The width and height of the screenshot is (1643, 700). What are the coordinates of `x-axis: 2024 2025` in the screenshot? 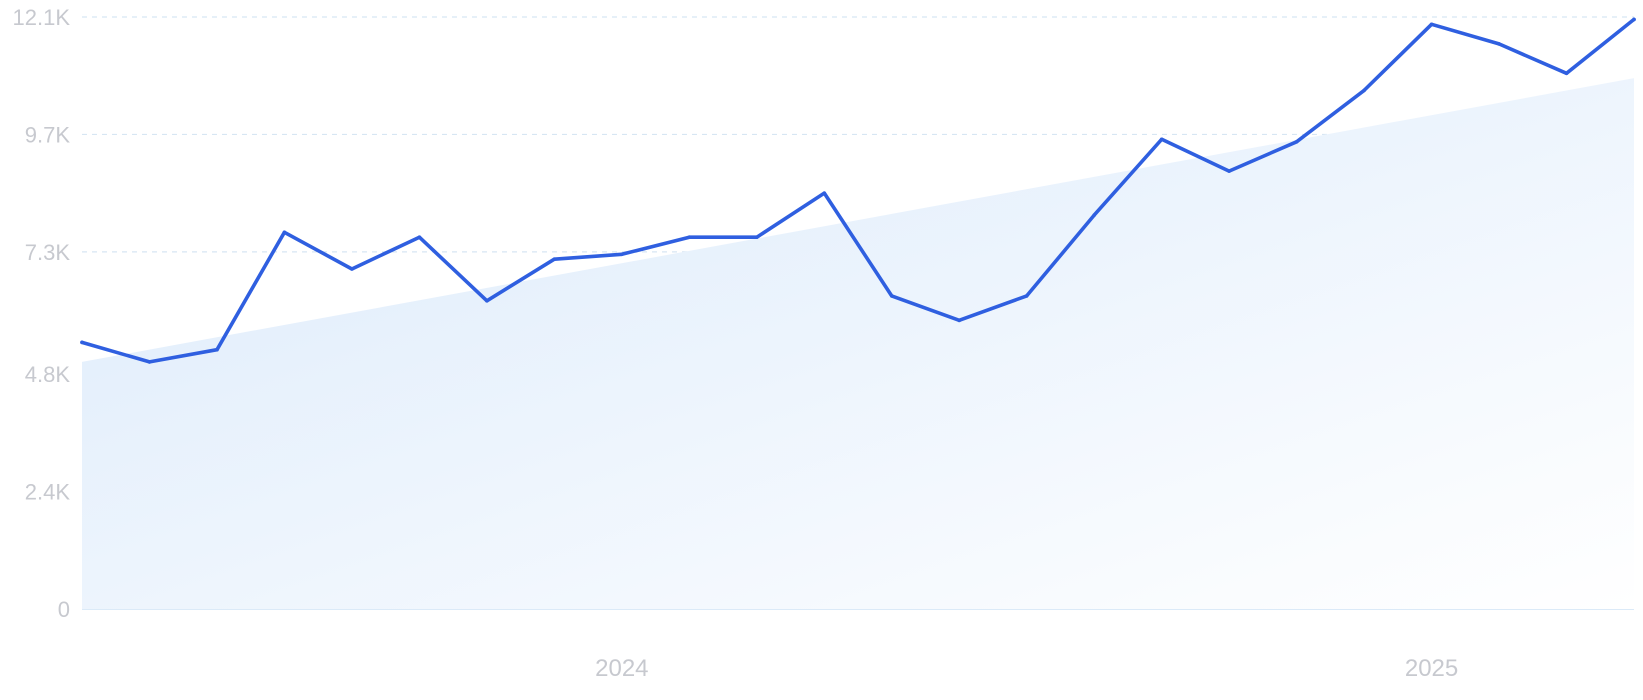 It's located at (1026, 668).